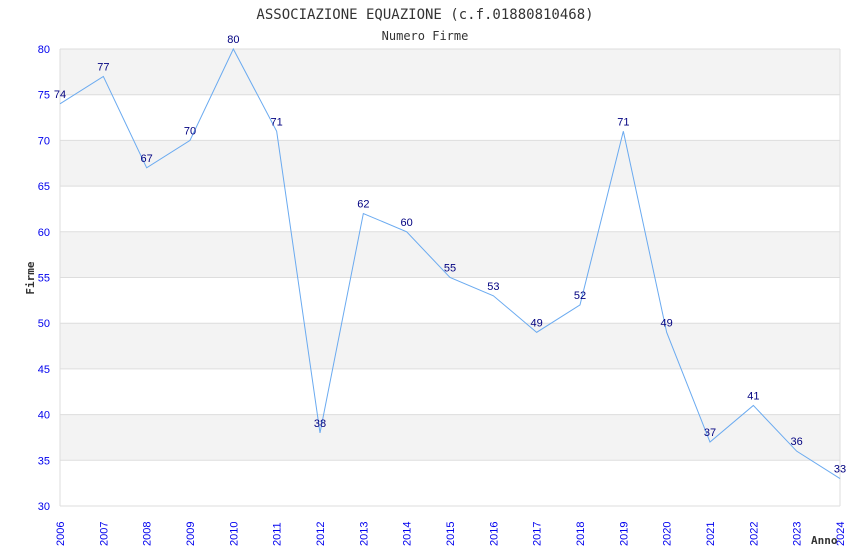 The image size is (850, 550). I want to click on y-tick-label: 60, so click(44, 233).